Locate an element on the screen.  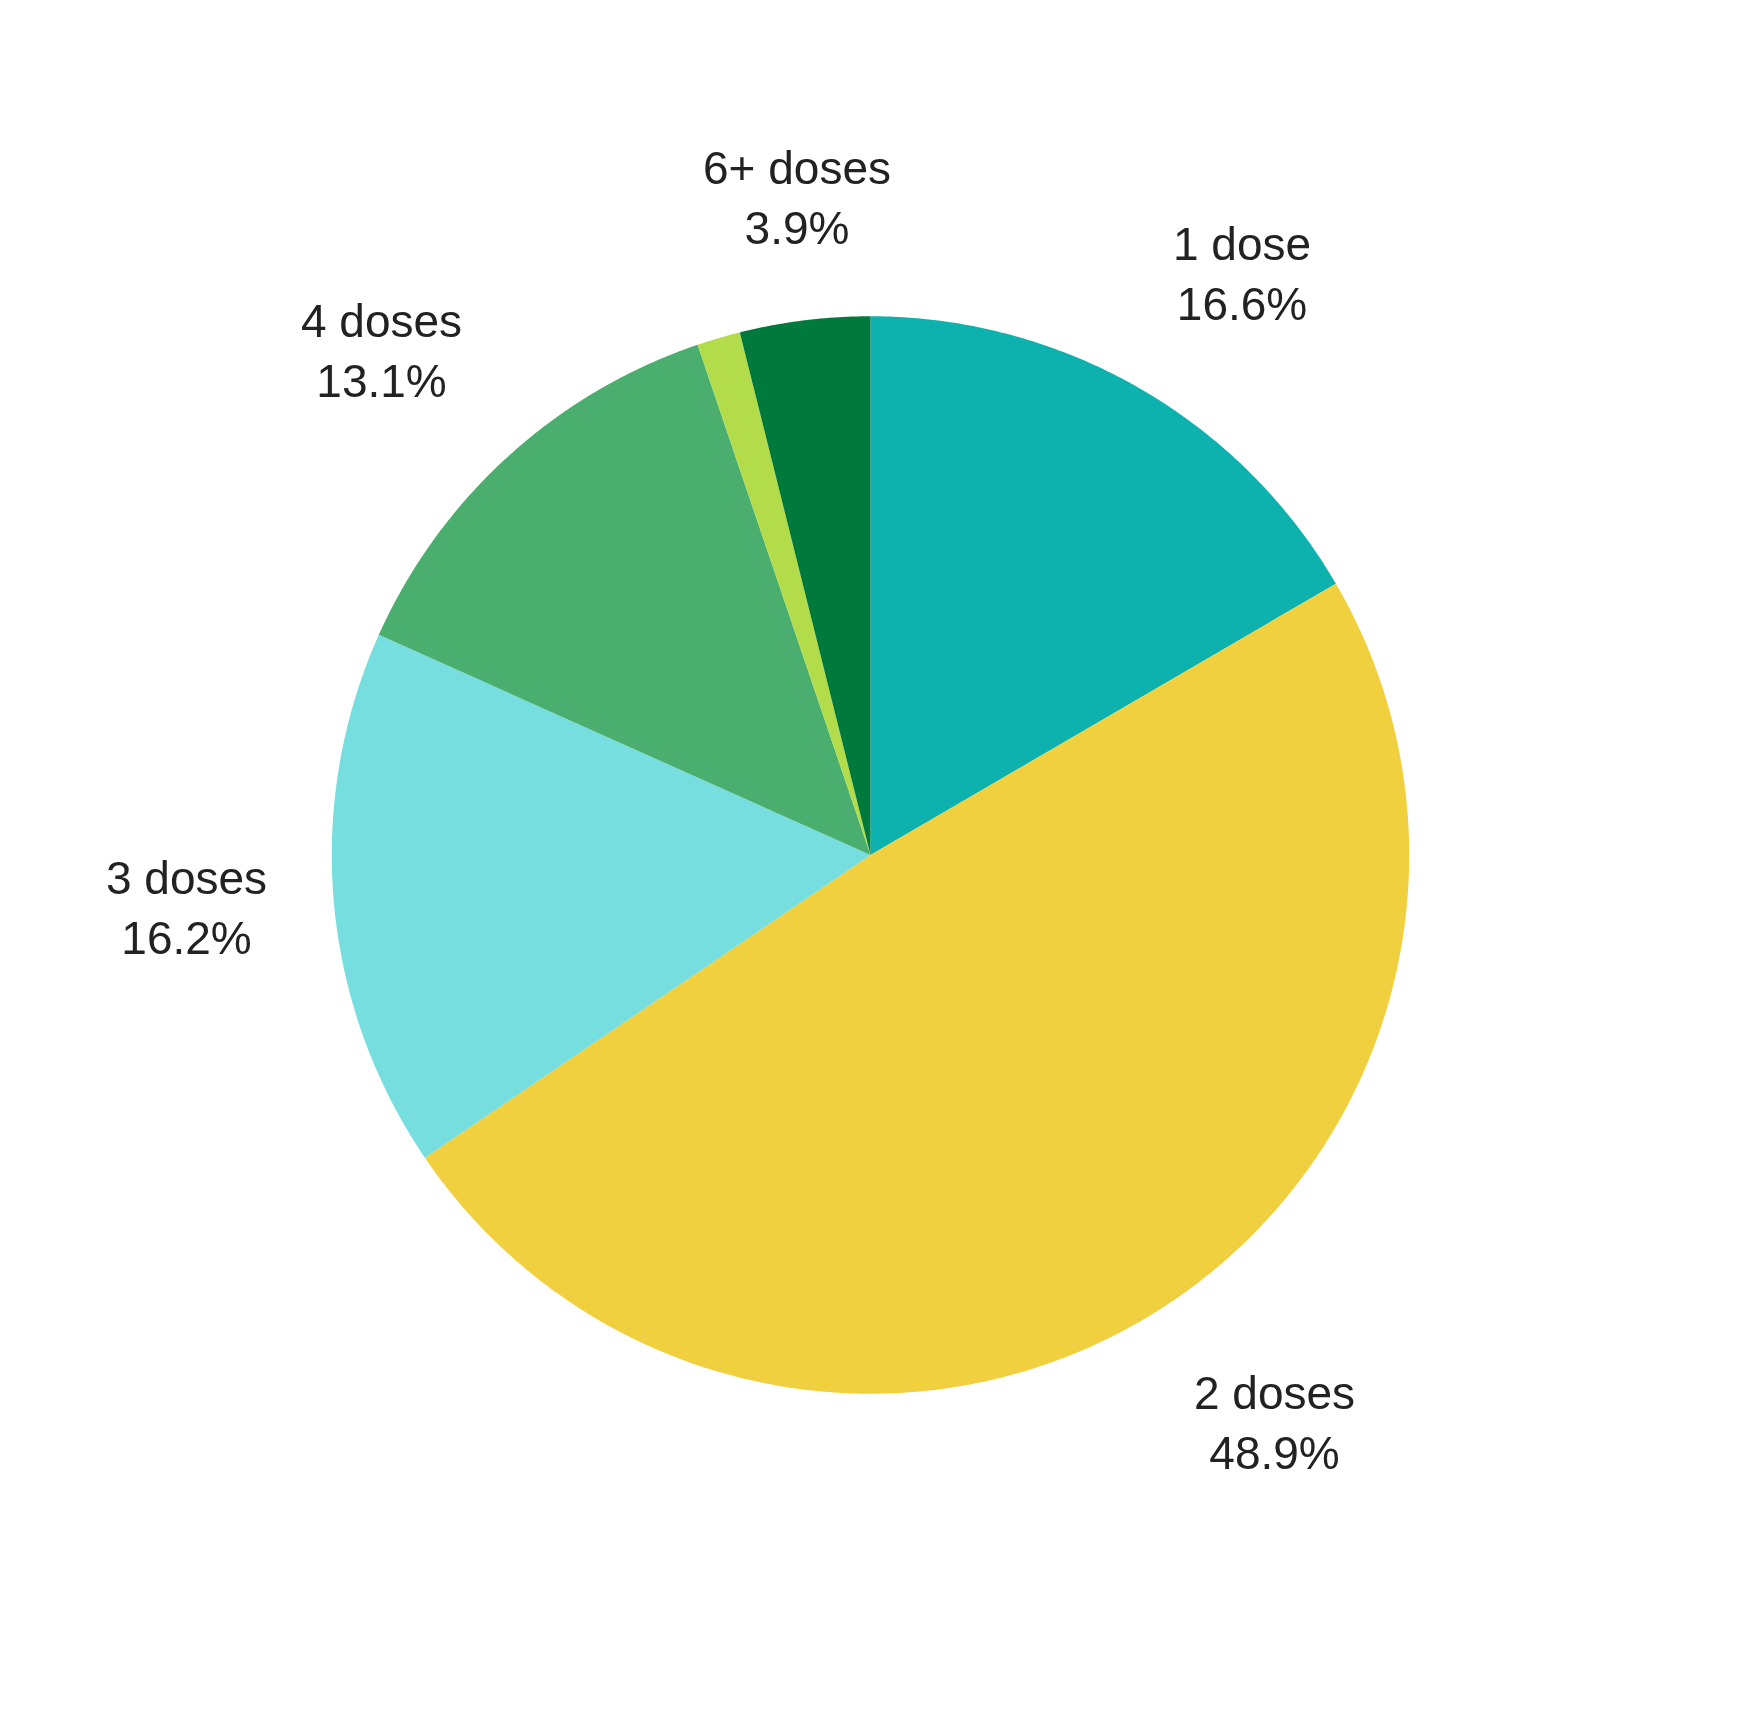
data-label: 3.9% is located at coordinates (797, 227).